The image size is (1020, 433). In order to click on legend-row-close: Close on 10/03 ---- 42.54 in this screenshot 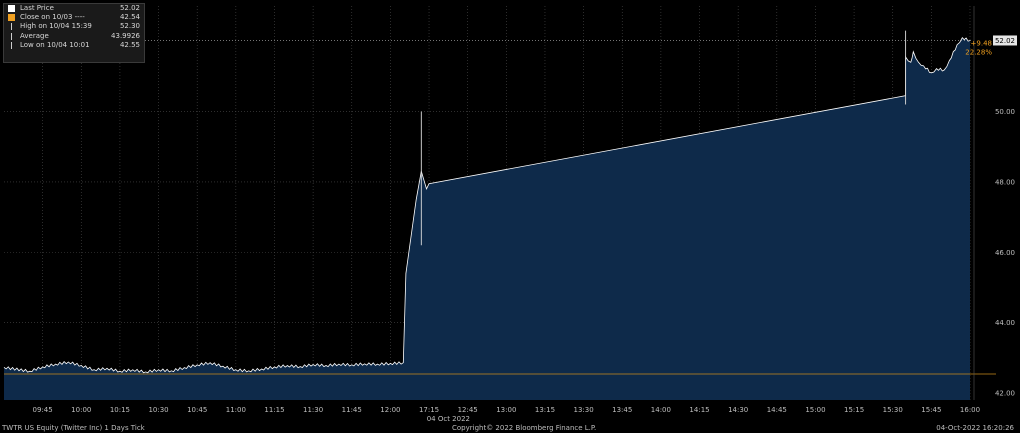, I will do `click(74, 17)`.